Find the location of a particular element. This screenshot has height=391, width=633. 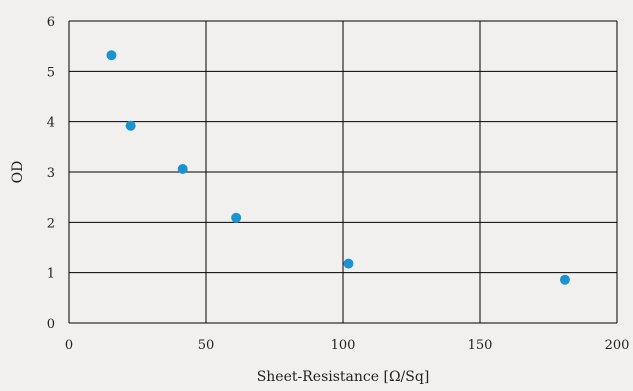

y-tick-label: 2 is located at coordinates (51, 223).